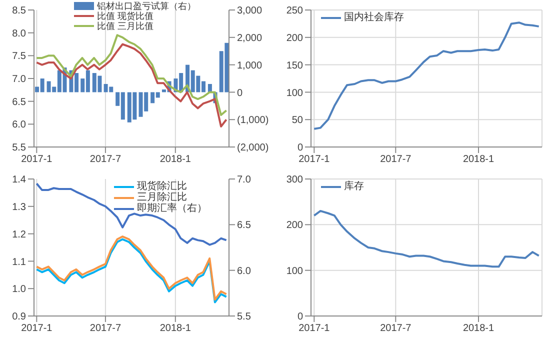  Describe the element at coordinates (295, 11) in the screenshot. I see `y-tick-label: 250` at that location.